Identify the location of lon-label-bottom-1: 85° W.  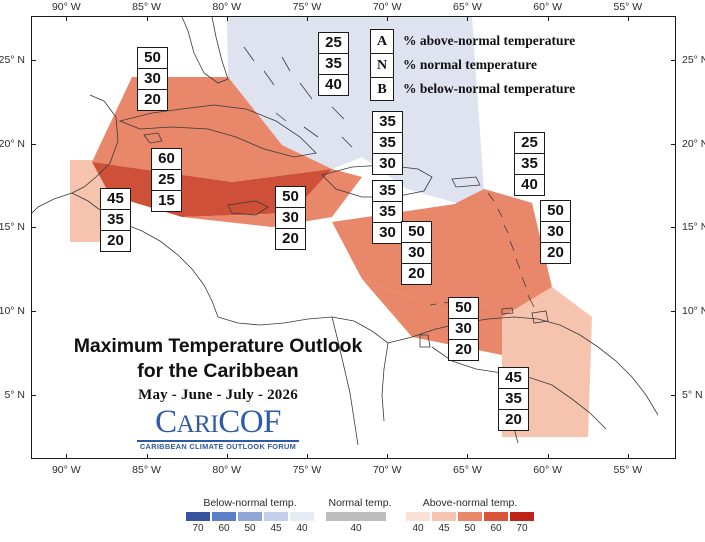
(146, 470).